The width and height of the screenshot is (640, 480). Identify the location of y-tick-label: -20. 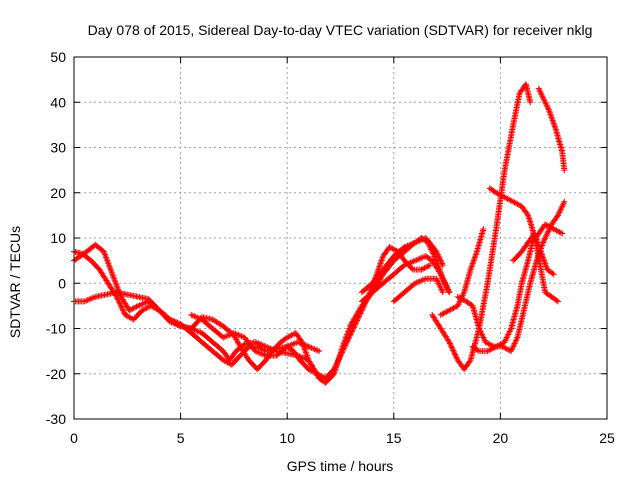
(56, 374).